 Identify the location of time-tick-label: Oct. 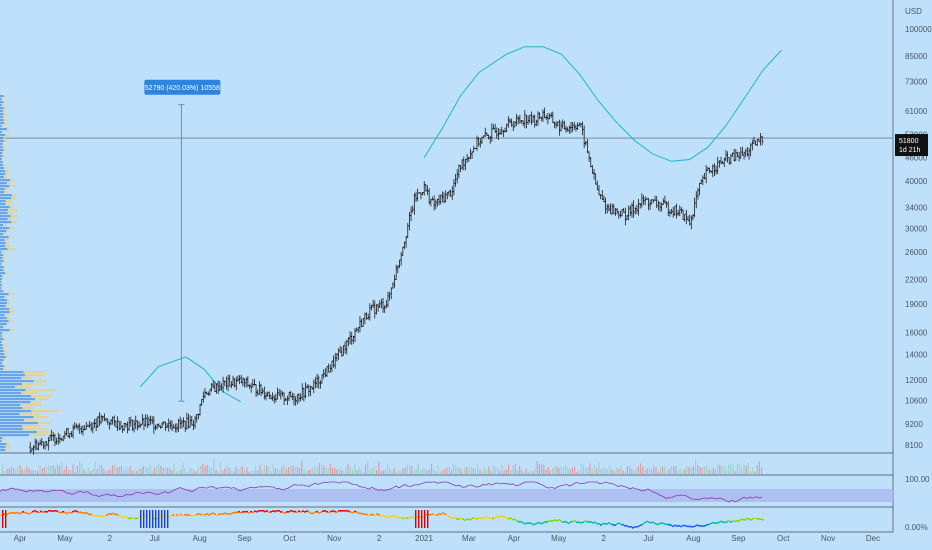
(783, 538).